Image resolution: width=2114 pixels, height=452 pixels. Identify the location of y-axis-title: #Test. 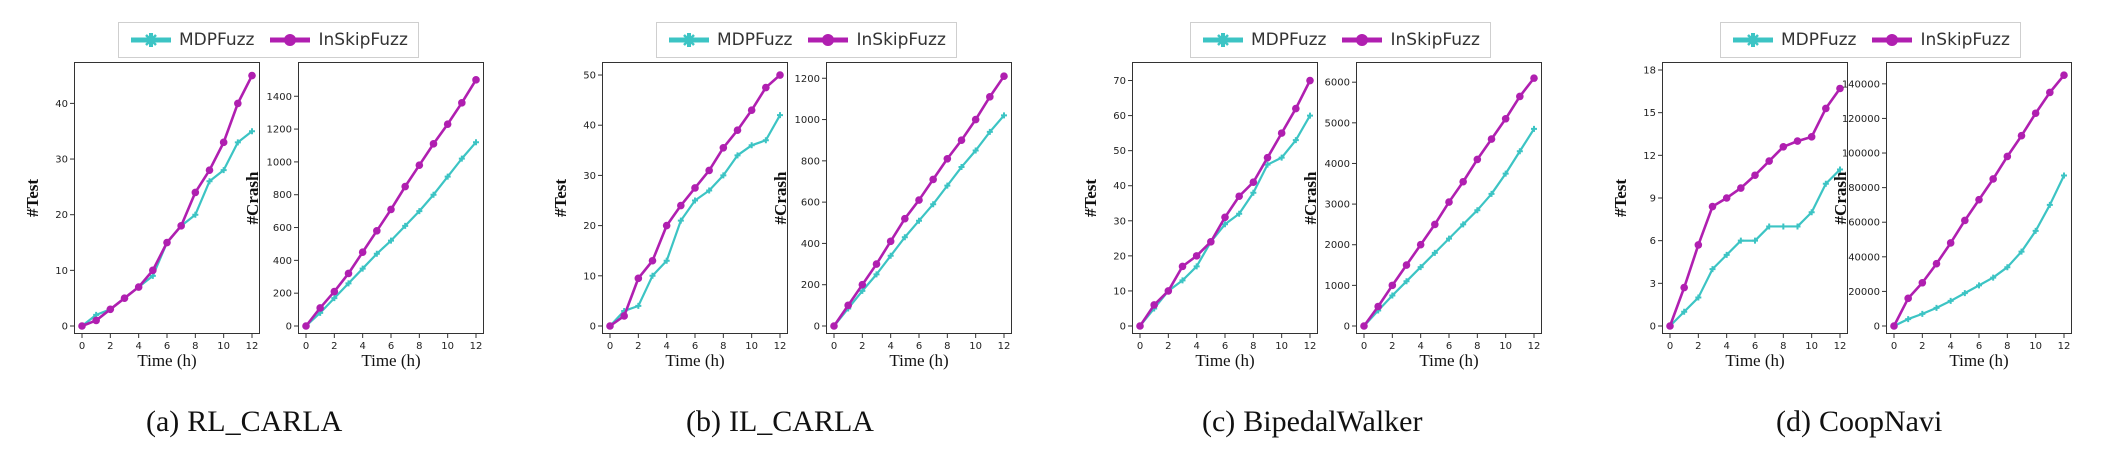
(32, 198).